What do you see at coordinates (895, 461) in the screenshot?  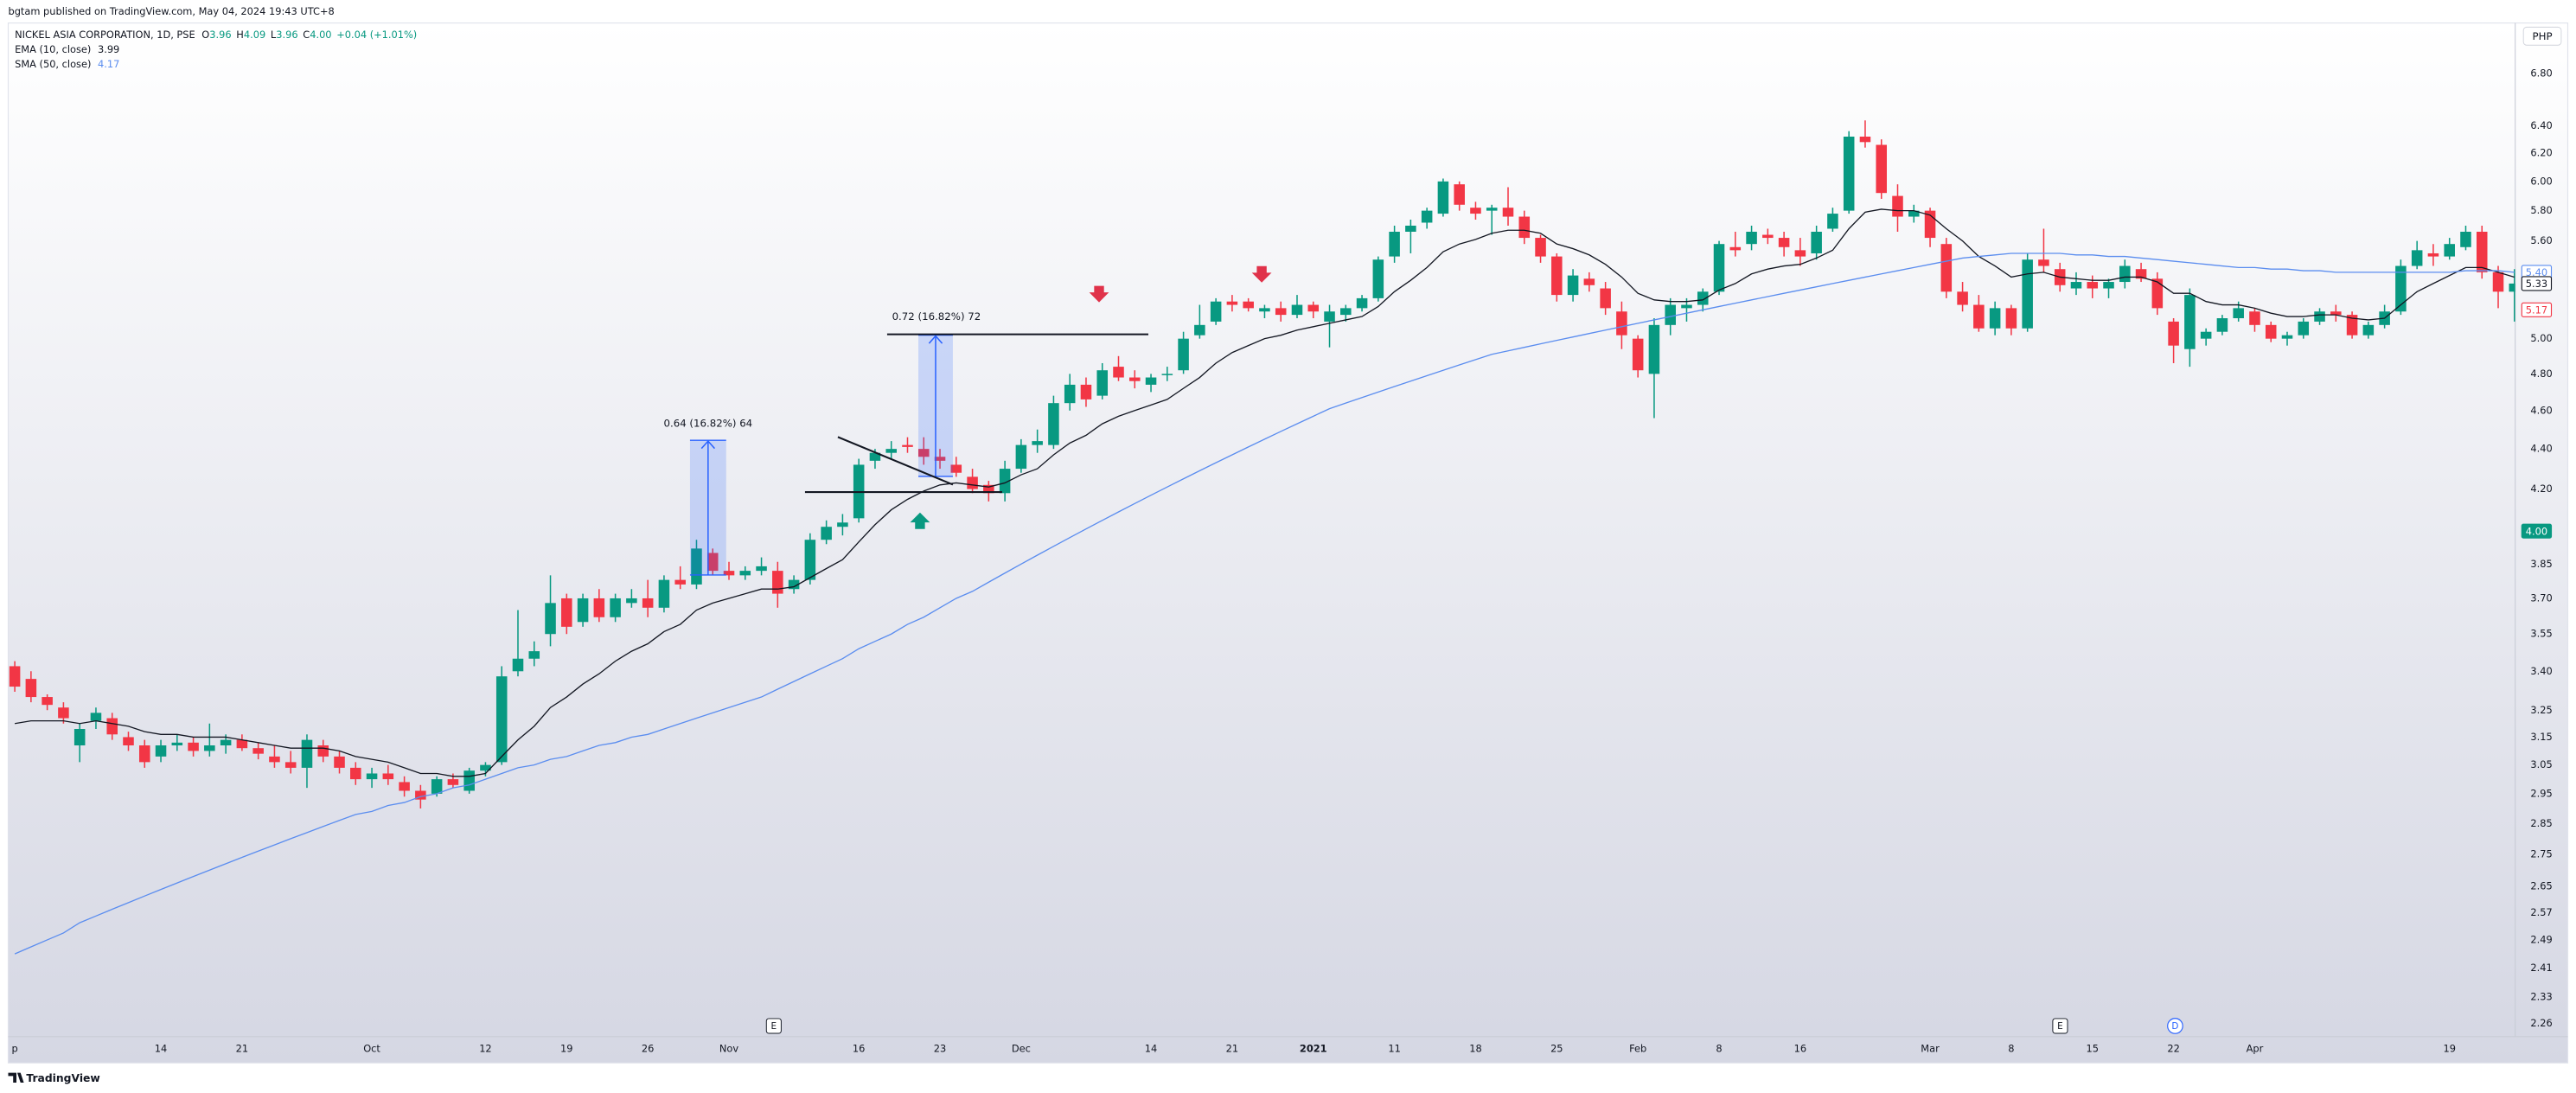 I see `trend-line` at bounding box center [895, 461].